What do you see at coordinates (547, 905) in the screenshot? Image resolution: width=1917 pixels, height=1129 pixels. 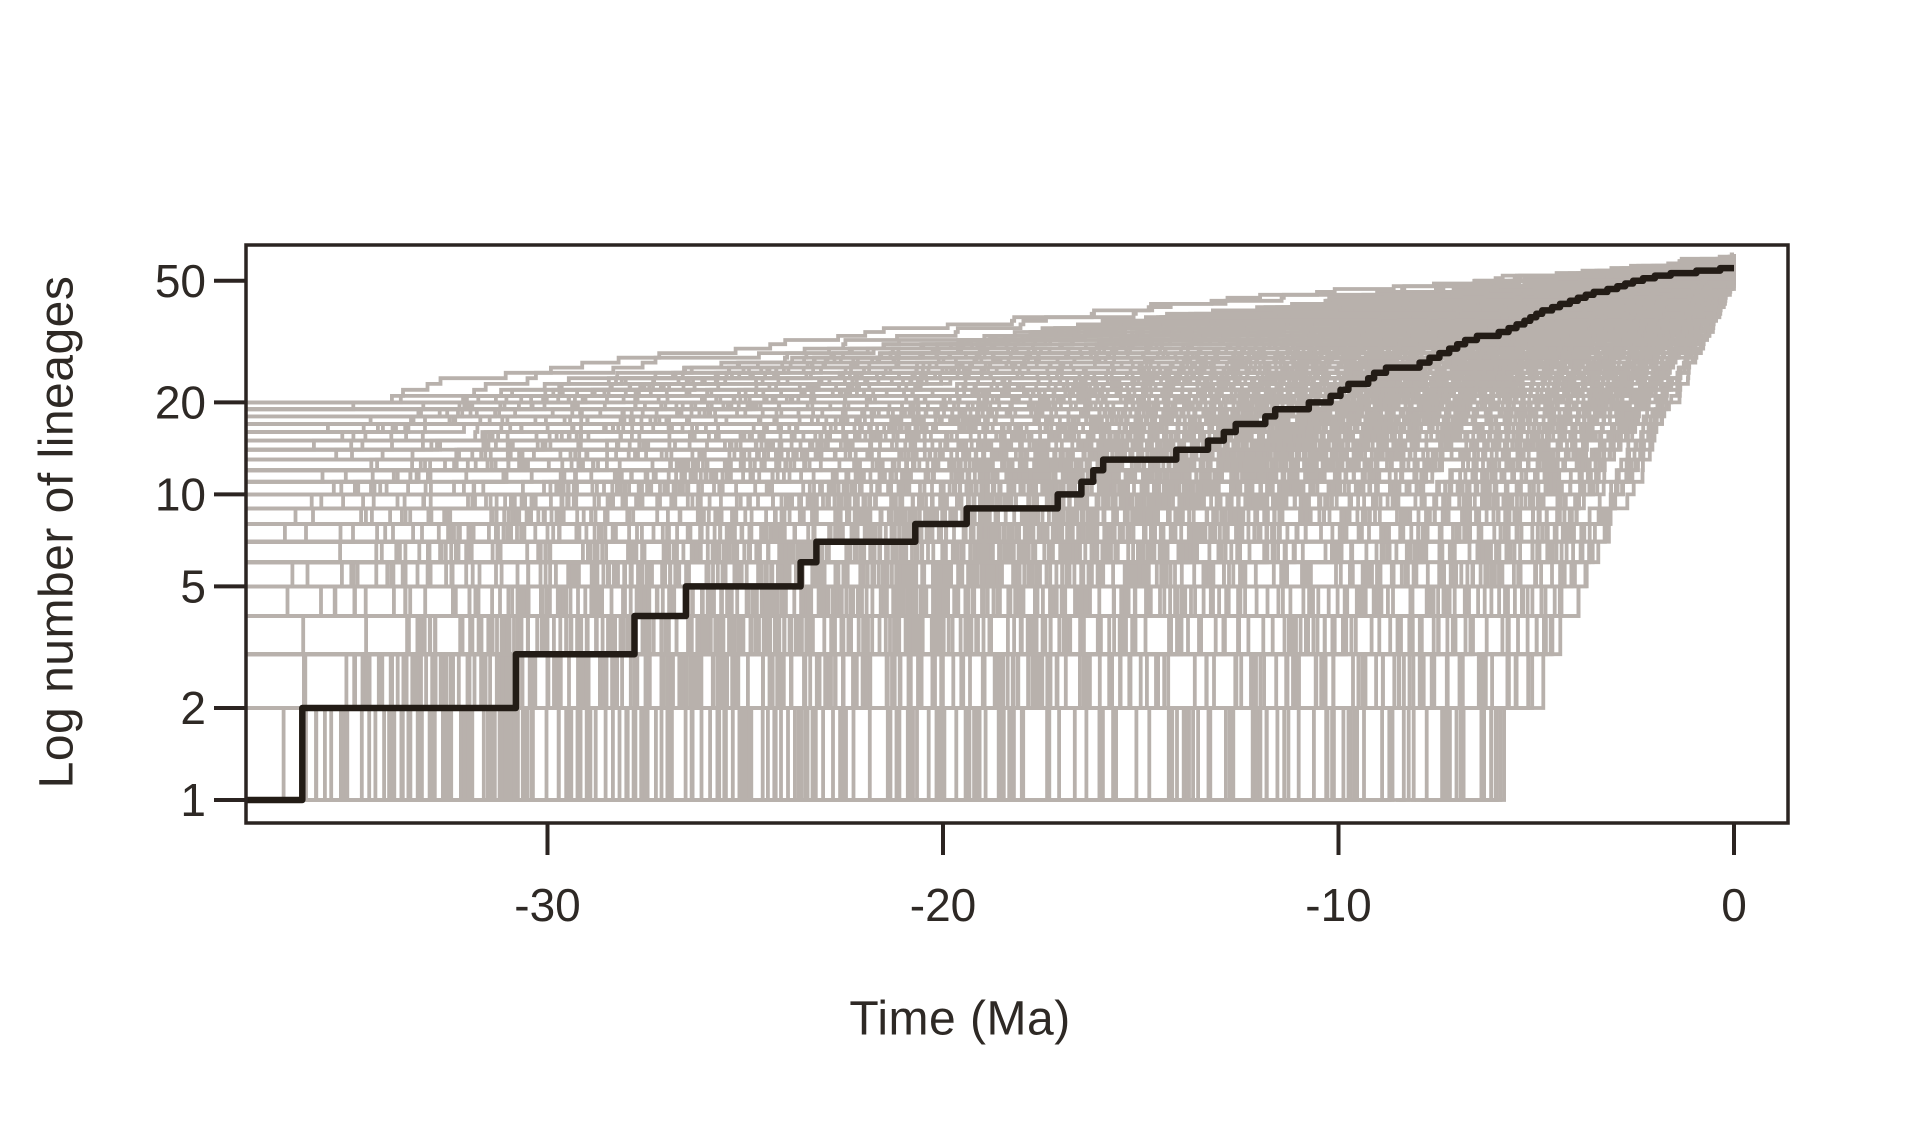 I see `x-tick-label: -30` at bounding box center [547, 905].